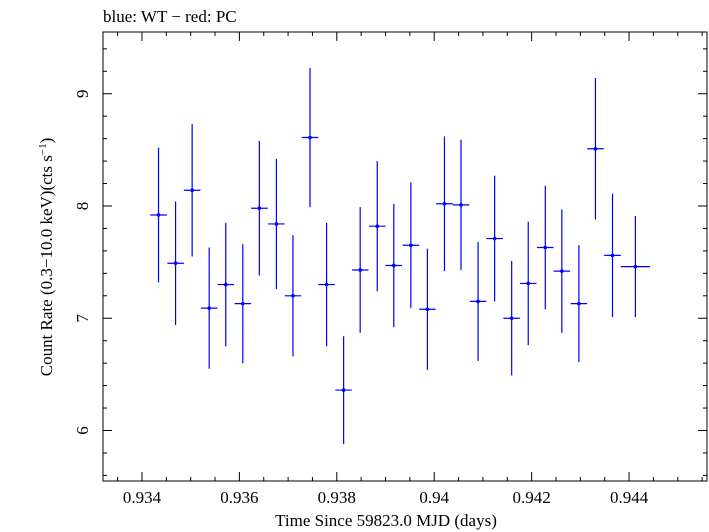 The width and height of the screenshot is (709, 532). I want to click on y-axis-label: Count Rate (0.3−10.0 keV)(cts s−1), so click(46, 257).